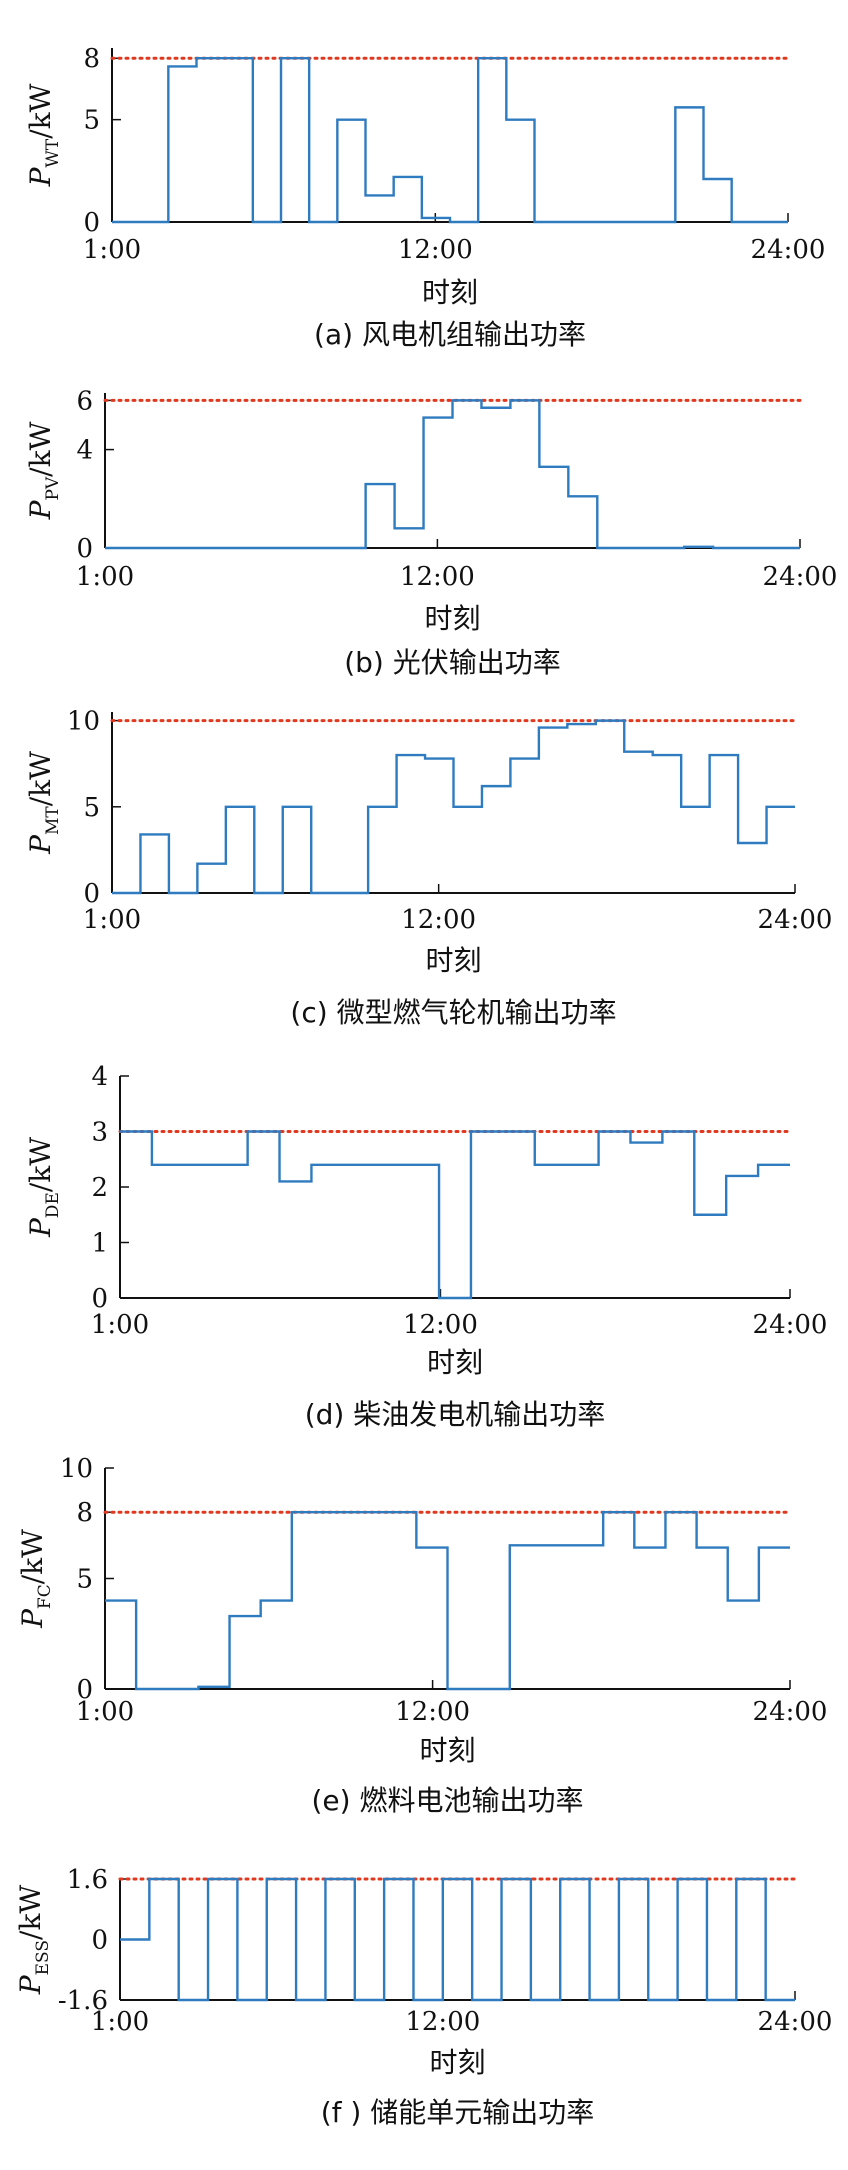 Image resolution: width=848 pixels, height=2170 pixels. I want to click on y-axis-label: PESS/kW, so click(33, 1940).